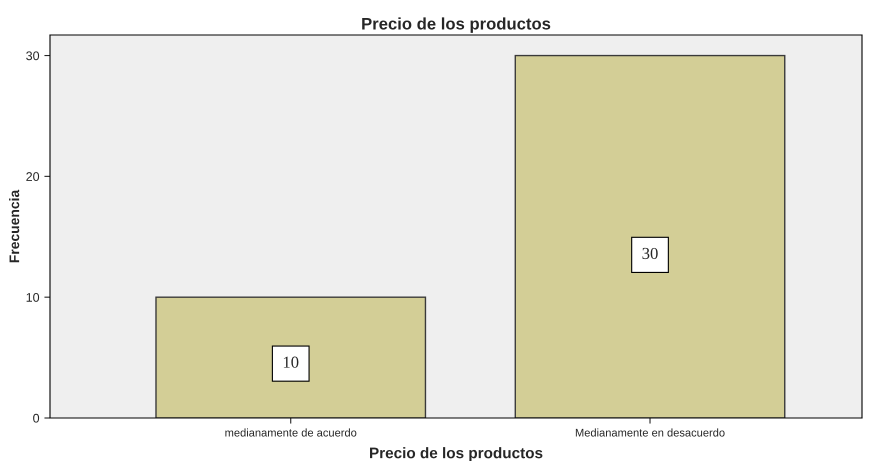 The height and width of the screenshot is (461, 878). What do you see at coordinates (650, 432) in the screenshot?
I see `x-tick-label: Medianamente en desacuerdo` at bounding box center [650, 432].